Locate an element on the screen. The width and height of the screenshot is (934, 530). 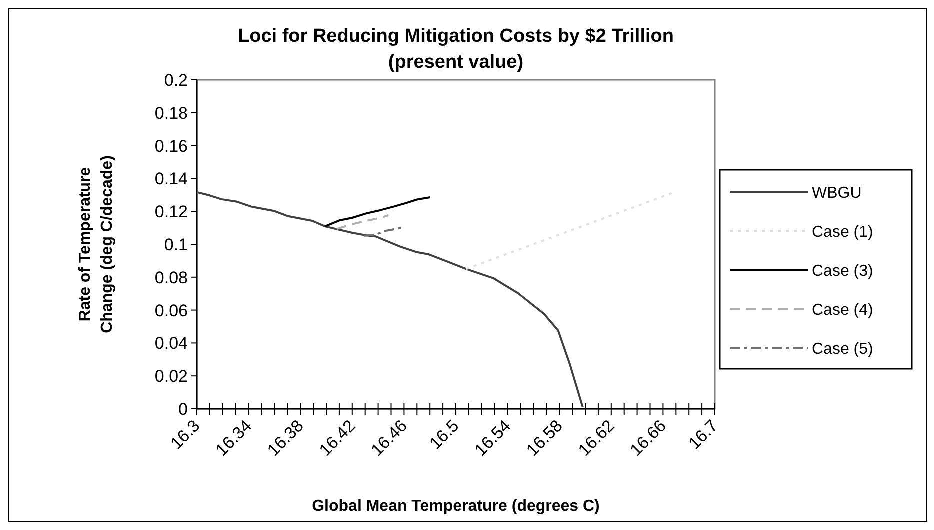
y-tick-label: 0.18 is located at coordinates (171, 113).